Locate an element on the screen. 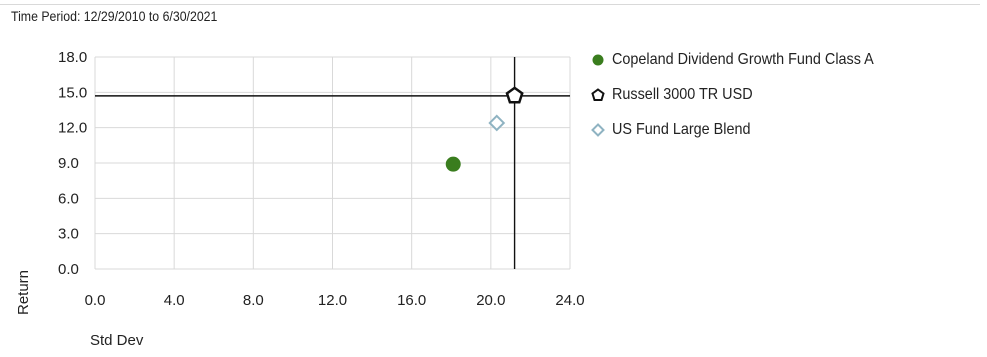 The width and height of the screenshot is (987, 357). green-circle-icon is located at coordinates (598, 60).